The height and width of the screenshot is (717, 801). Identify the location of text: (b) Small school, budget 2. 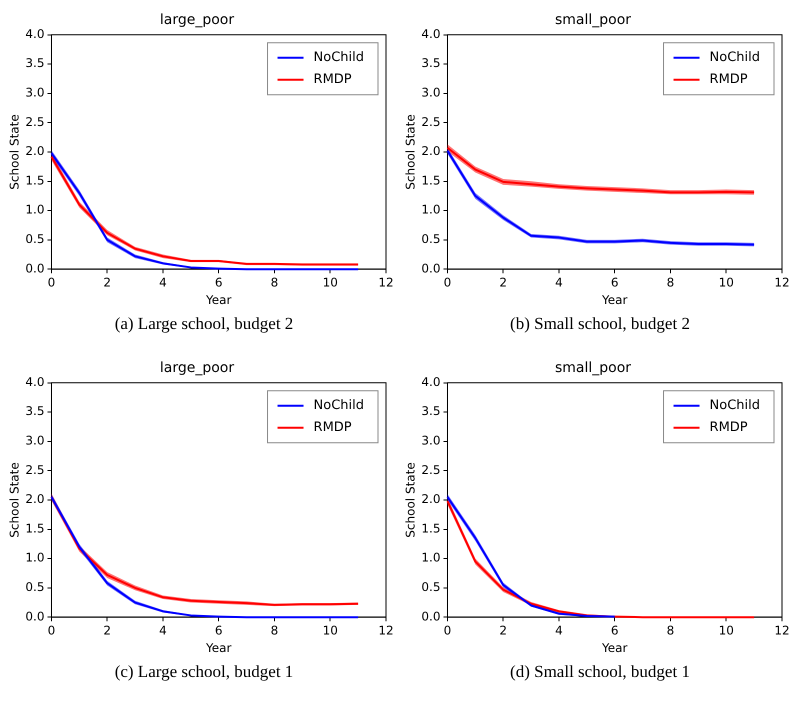
(600, 324).